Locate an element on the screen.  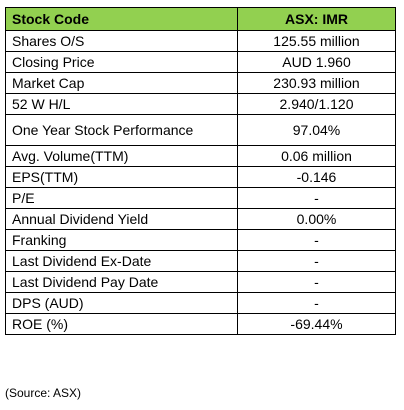
row-value: 230.93 million is located at coordinates (316, 83).